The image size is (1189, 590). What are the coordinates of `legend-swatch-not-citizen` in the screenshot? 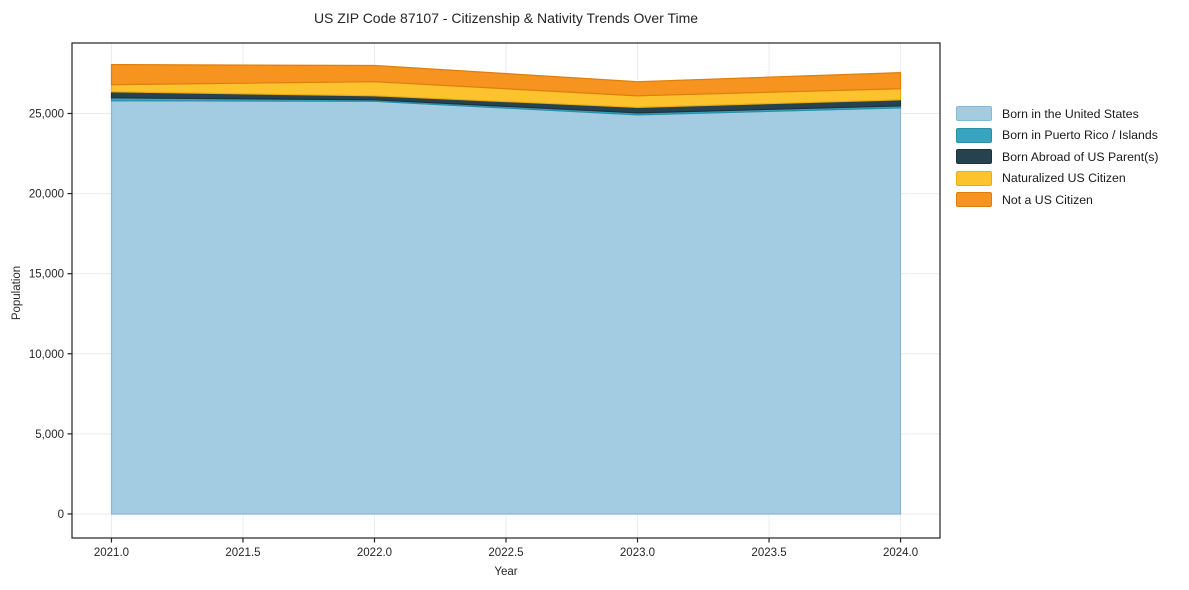 It's located at (974, 199).